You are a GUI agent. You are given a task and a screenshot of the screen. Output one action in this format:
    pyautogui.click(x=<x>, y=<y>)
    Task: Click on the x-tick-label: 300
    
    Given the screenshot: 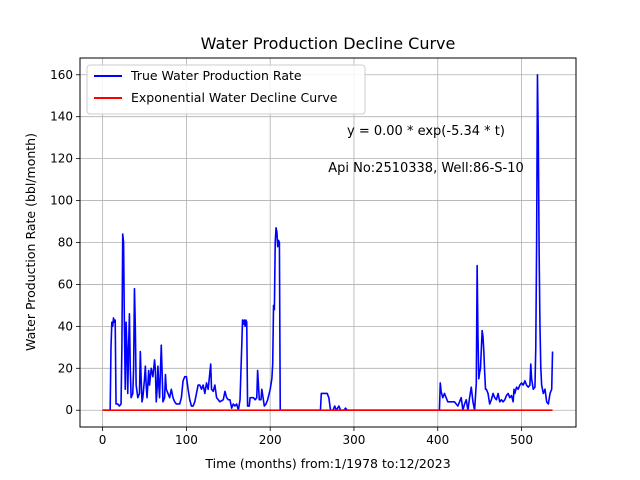 What is the action you would take?
    pyautogui.click(x=354, y=440)
    